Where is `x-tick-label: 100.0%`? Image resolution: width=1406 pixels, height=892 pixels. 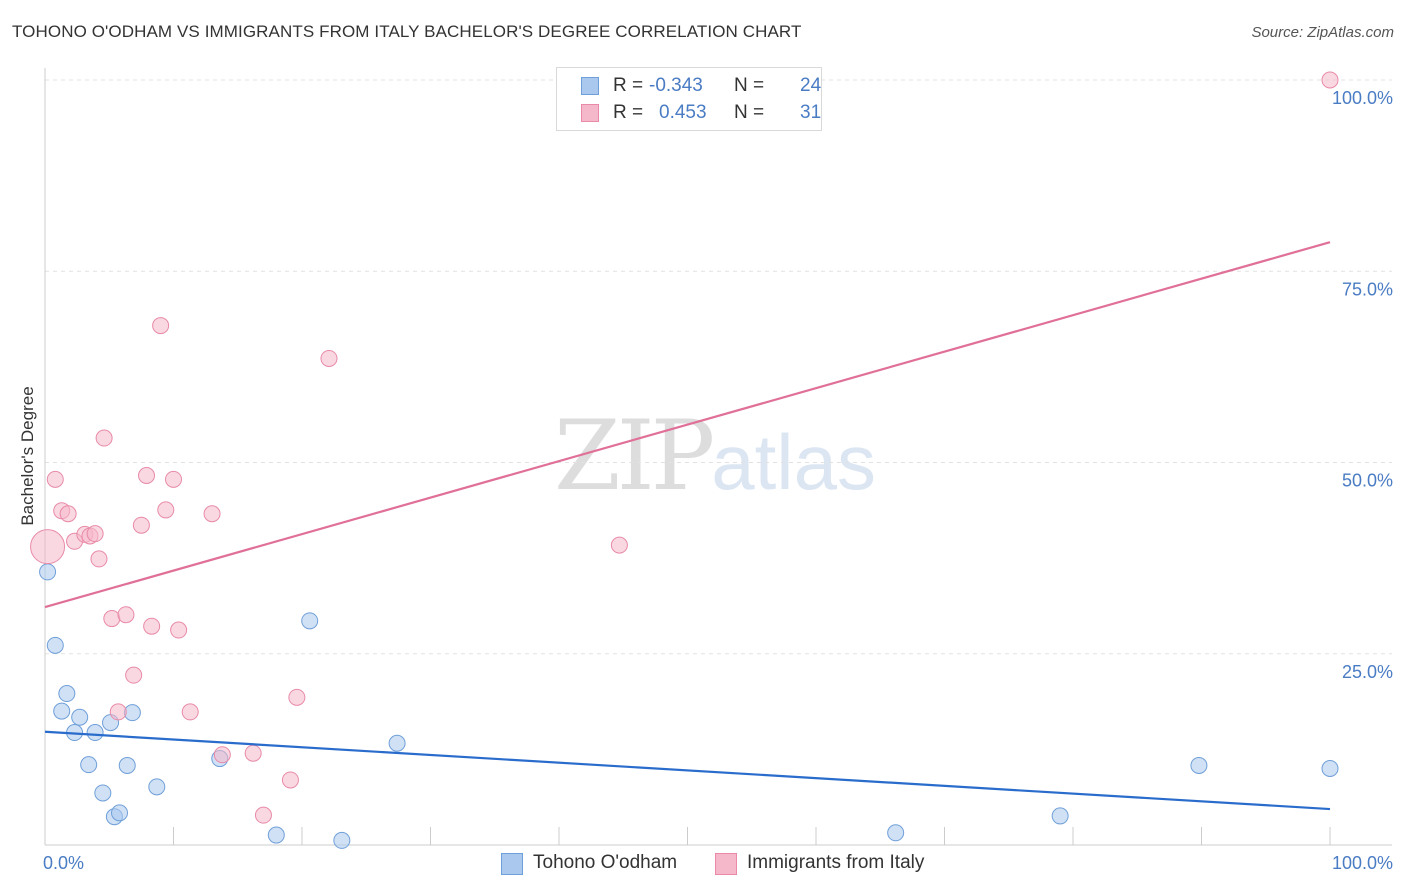
x-tick-label: 100.0% is located at coordinates (1362, 863).